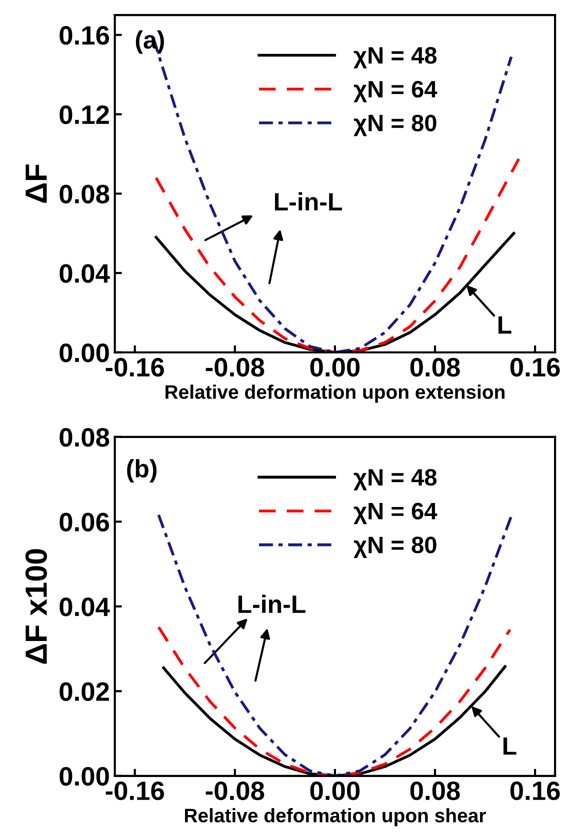 This screenshot has width=580, height=837. What do you see at coordinates (335, 393) in the screenshot?
I see `x-axis-title: Relative deformation upon extension` at bounding box center [335, 393].